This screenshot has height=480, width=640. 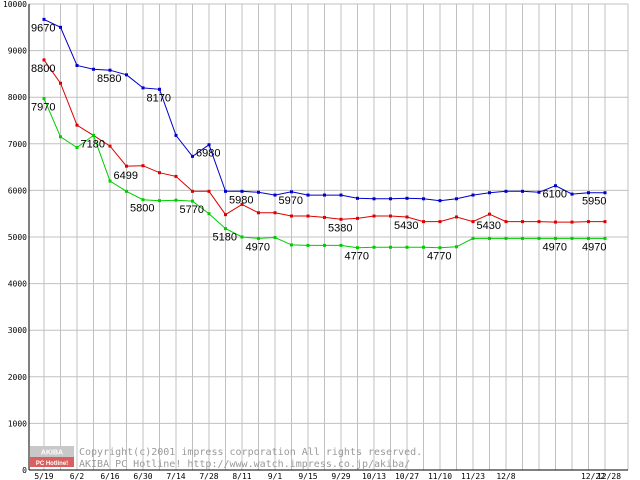 What do you see at coordinates (159, 98) in the screenshot?
I see `data-label: 8170` at bounding box center [159, 98].